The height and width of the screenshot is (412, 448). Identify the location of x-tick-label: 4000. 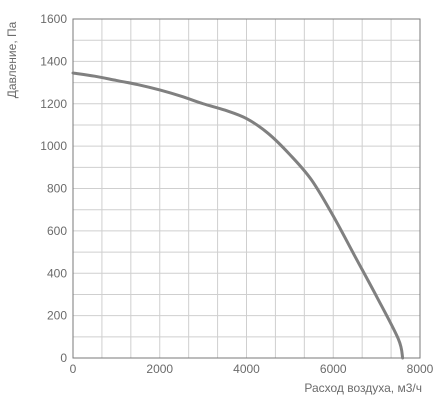
(246, 369).